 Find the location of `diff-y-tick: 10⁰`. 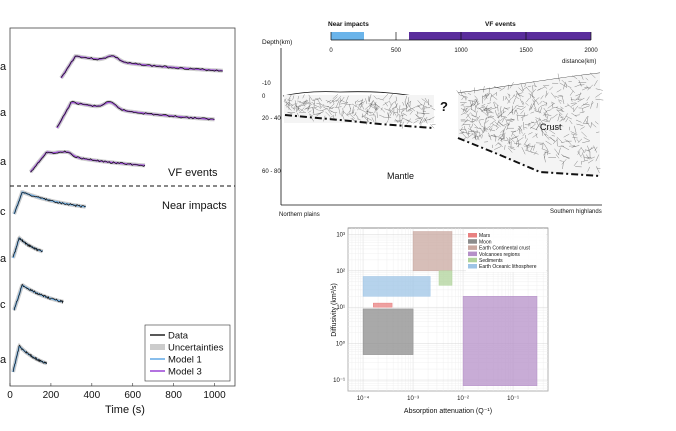

diff-y-tick: 10⁰ is located at coordinates (341, 344).